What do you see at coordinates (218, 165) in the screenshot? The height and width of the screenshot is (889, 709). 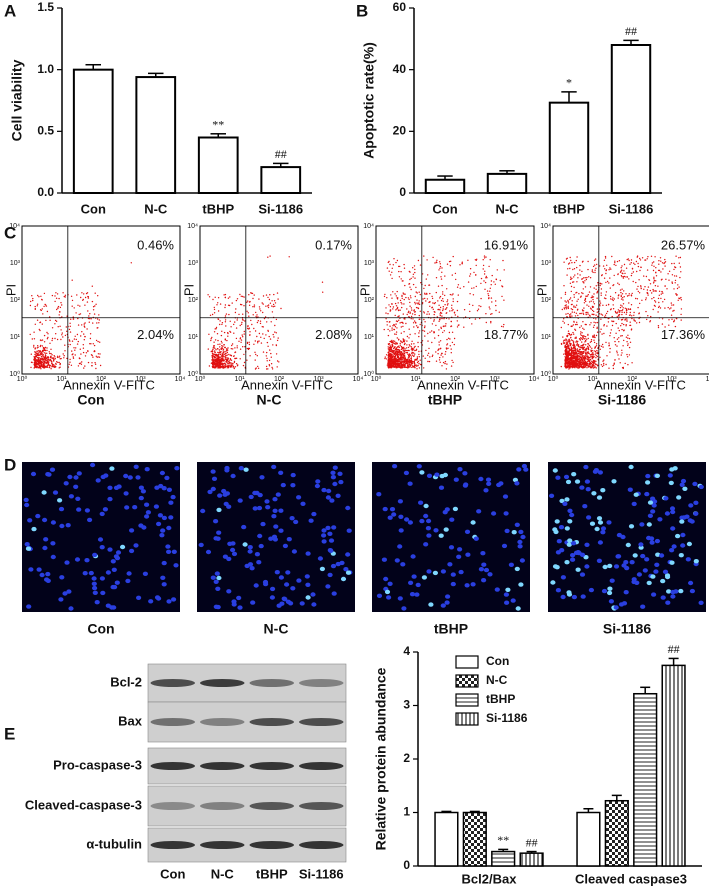 I see `bar` at bounding box center [218, 165].